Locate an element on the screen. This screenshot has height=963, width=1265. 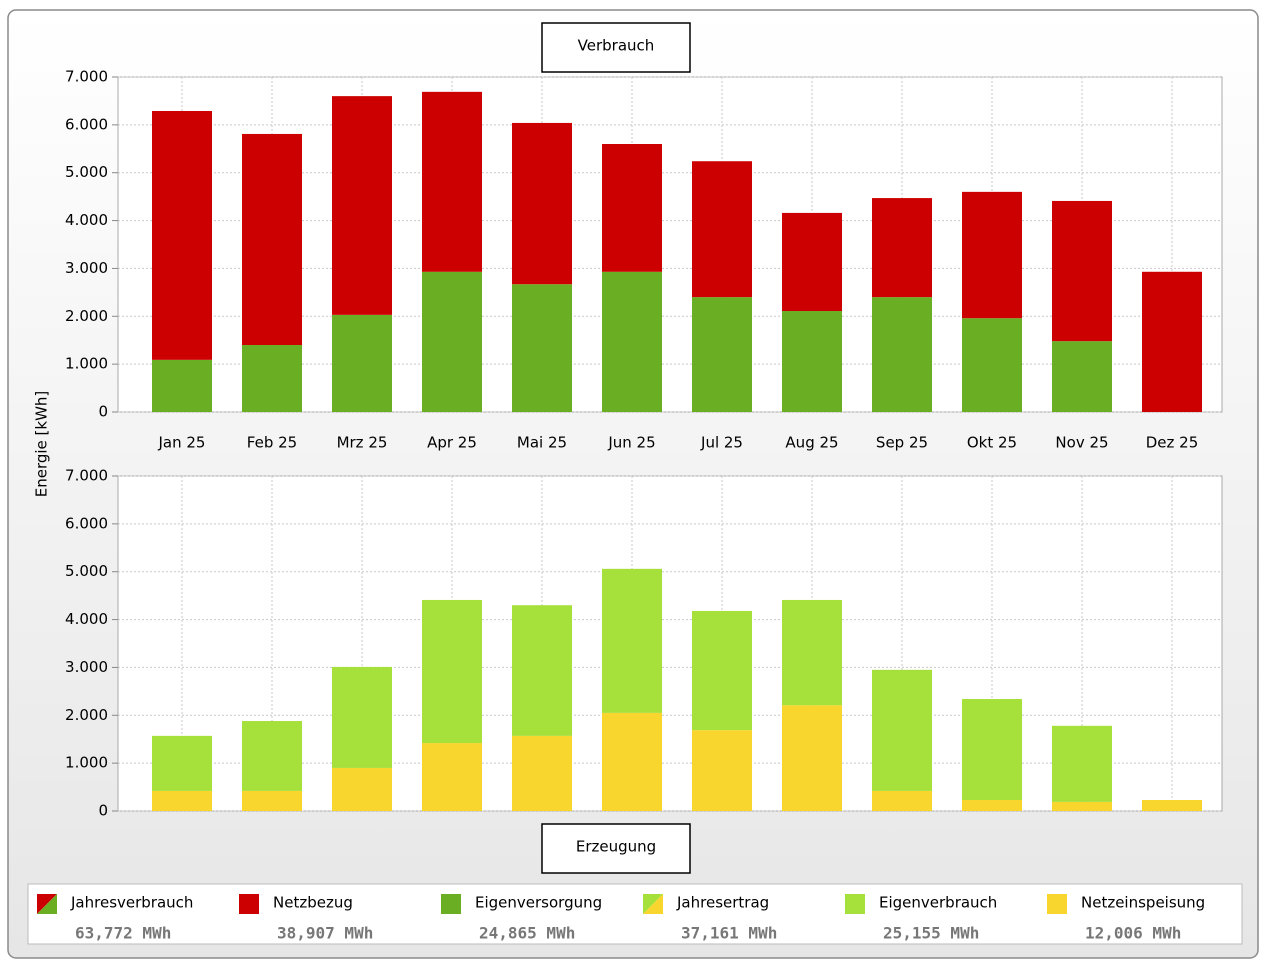
legend-label: Eigenverbrauch is located at coordinates (938, 903).